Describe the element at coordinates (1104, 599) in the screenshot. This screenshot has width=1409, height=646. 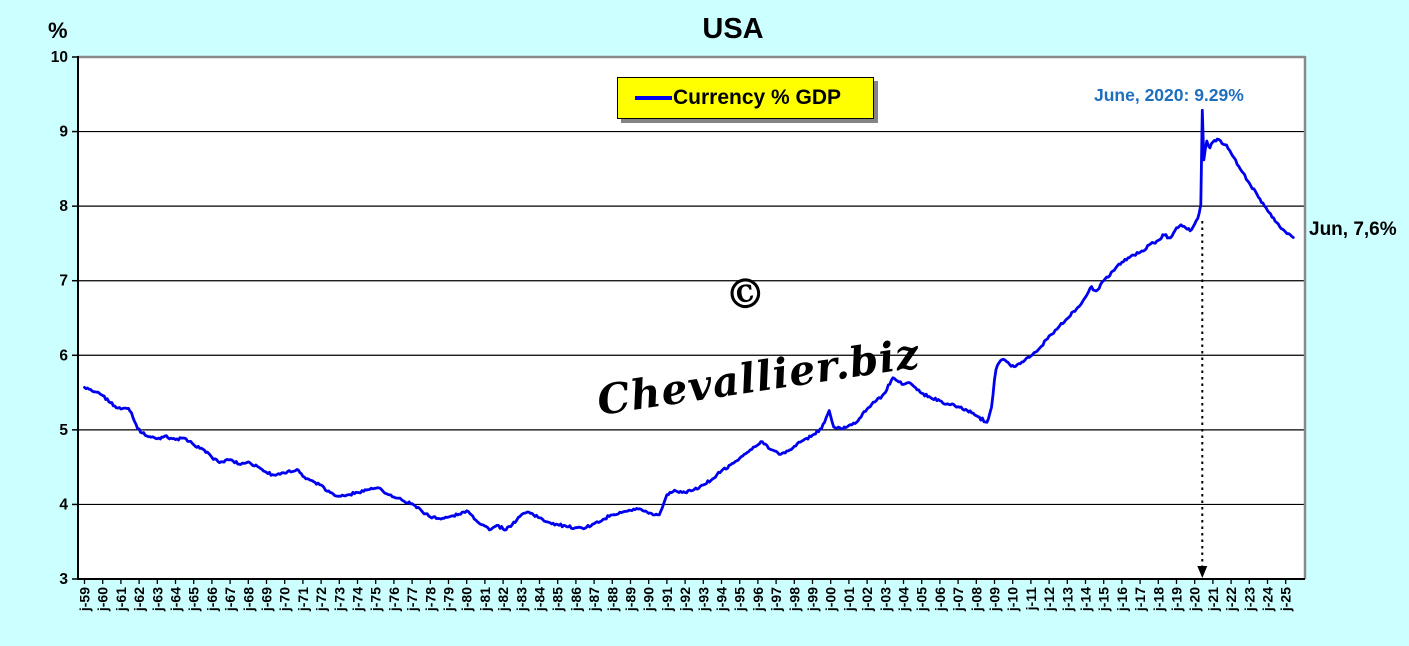
I see `svg-text: j-15` at that location.